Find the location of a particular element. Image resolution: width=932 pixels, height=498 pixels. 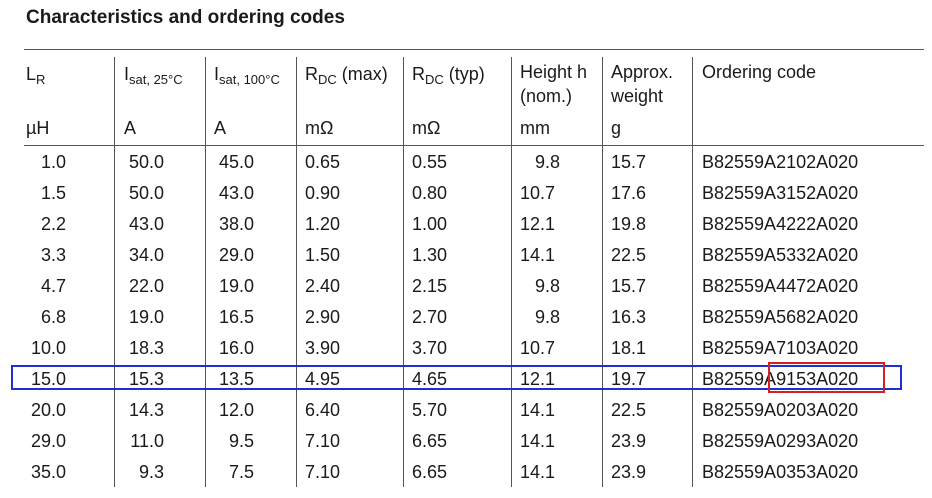

cell-rdc-max: 4.95 is located at coordinates (323, 379).